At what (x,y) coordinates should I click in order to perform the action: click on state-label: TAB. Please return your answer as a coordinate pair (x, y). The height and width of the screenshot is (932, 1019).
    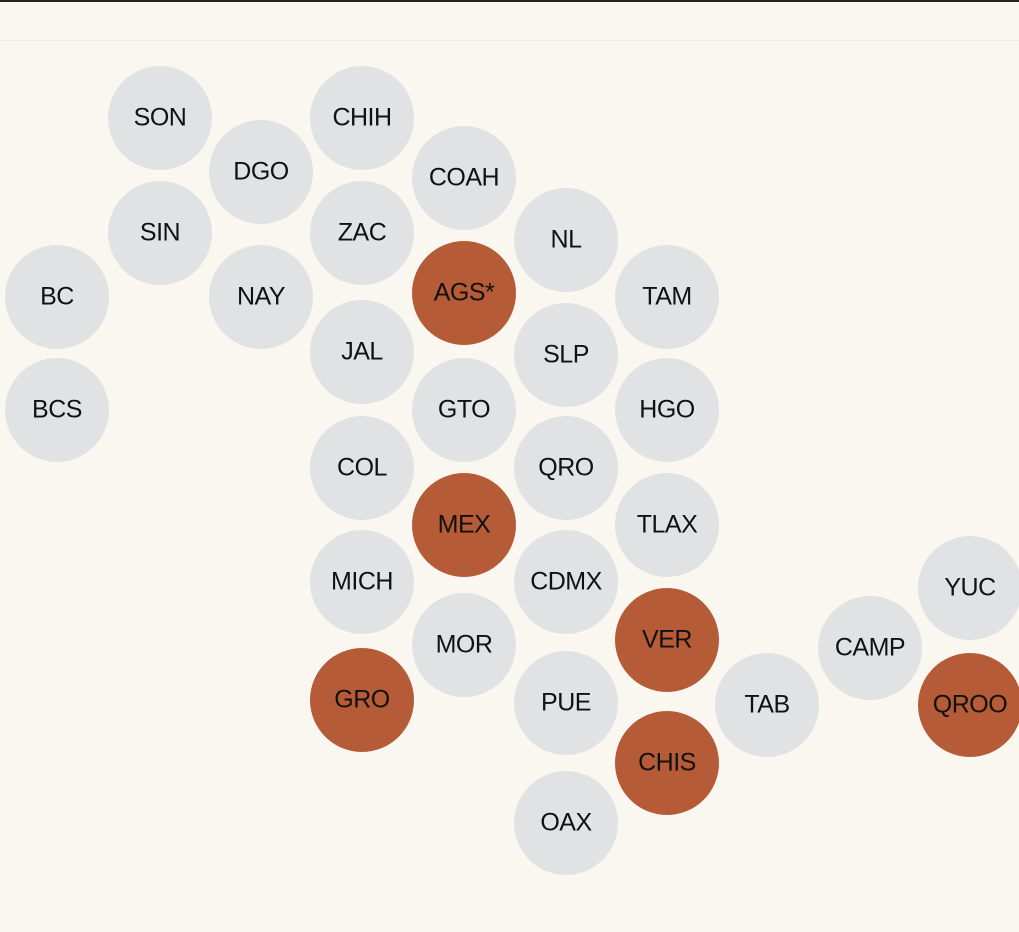
    Looking at the image, I should click on (766, 705).